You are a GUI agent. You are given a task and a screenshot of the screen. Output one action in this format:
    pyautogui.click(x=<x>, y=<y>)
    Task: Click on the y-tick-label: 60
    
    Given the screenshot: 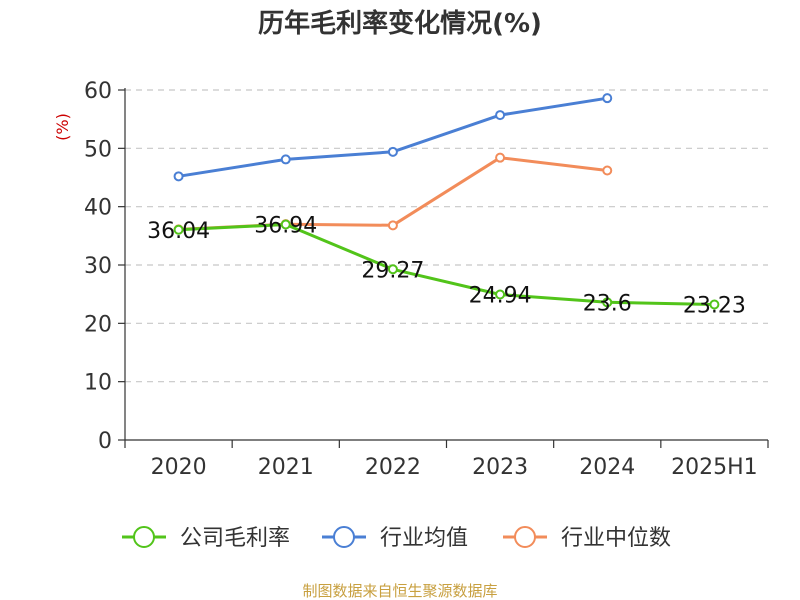 What is the action you would take?
    pyautogui.click(x=98, y=91)
    